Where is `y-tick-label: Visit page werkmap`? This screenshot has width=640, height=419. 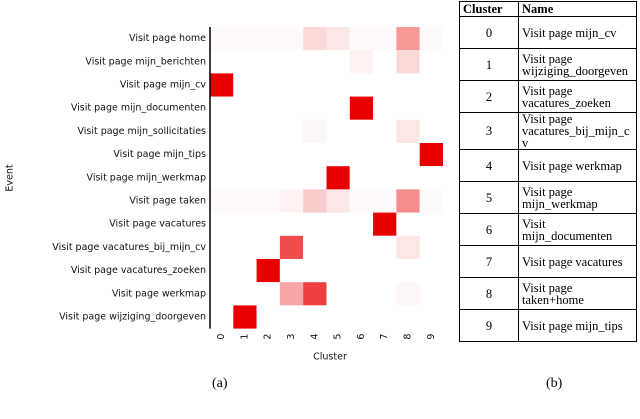
y-tick-label: Visit page werkmap is located at coordinates (159, 293).